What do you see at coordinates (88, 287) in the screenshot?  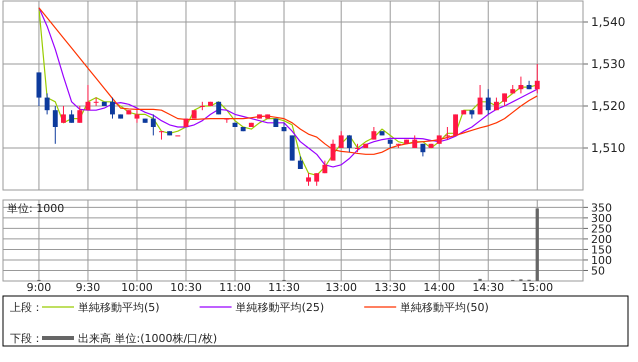 I see `x-tick-label: 9:30` at bounding box center [88, 287].